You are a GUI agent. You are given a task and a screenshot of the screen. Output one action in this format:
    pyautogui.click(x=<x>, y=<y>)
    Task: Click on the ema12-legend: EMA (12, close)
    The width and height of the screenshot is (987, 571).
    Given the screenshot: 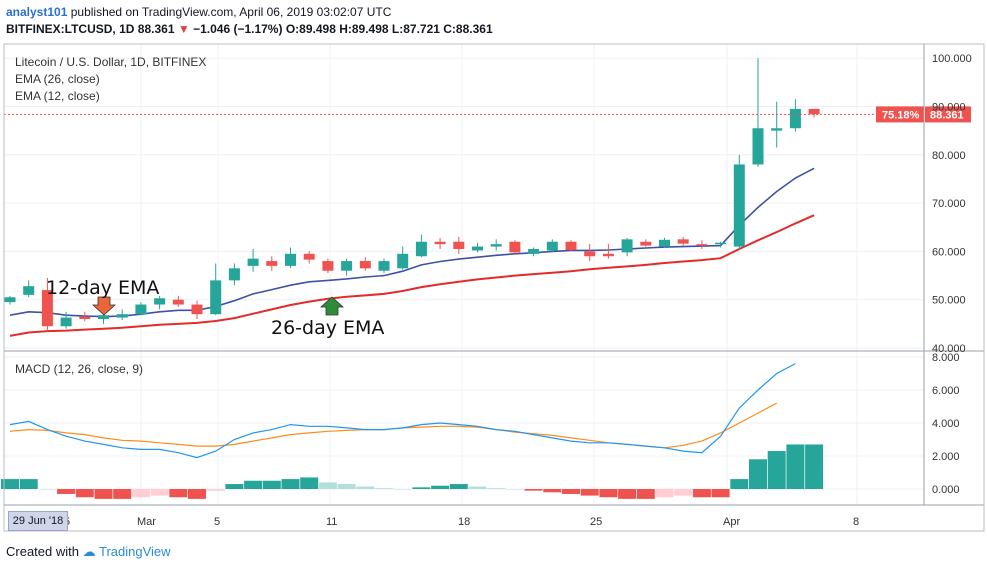 What is the action you would take?
    pyautogui.click(x=57, y=96)
    